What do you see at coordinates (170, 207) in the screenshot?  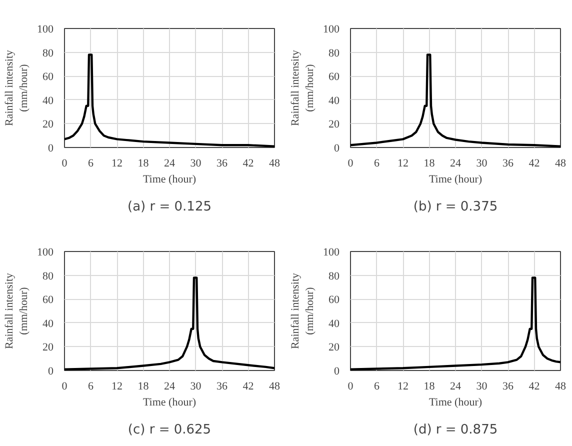 I see `text: (a) r = 0.125` at bounding box center [170, 207].